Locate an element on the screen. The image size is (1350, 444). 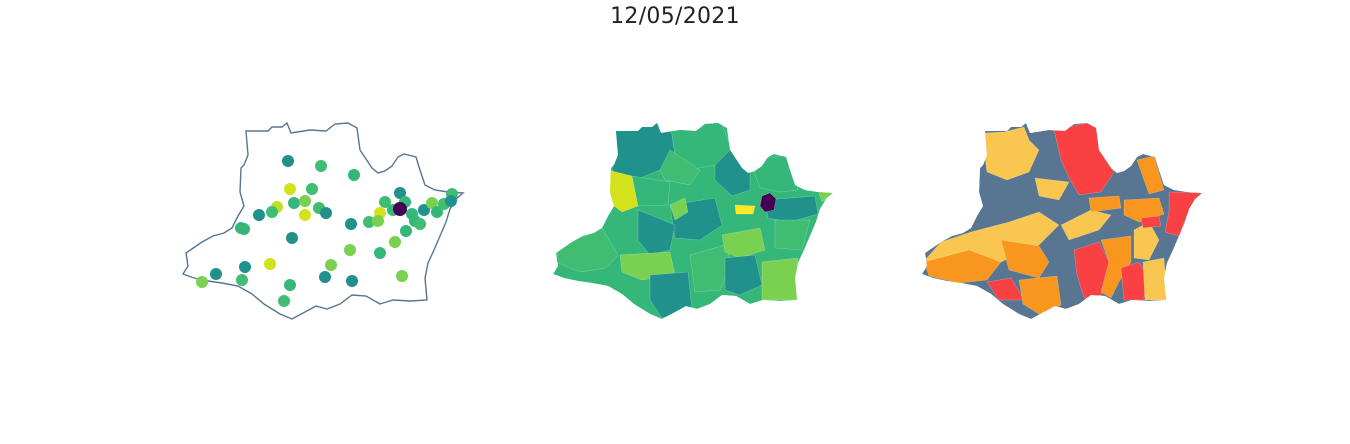
page-title: 12/05/2021 is located at coordinates (675, 16).